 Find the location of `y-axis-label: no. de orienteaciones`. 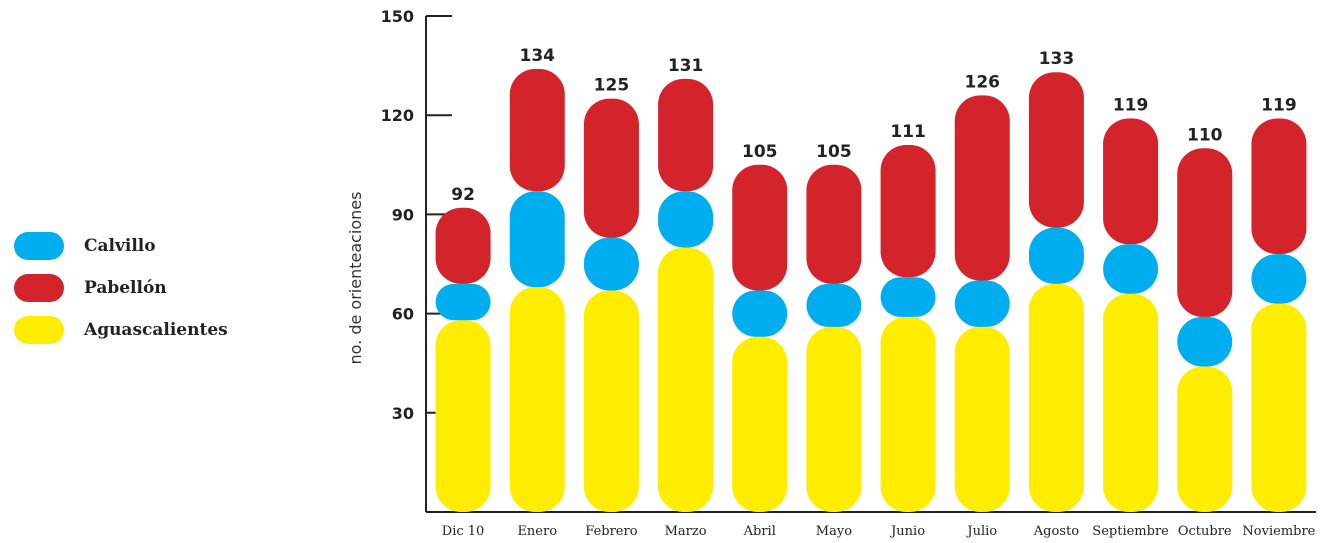

y-axis-label: no. de orienteaciones is located at coordinates (355, 278).